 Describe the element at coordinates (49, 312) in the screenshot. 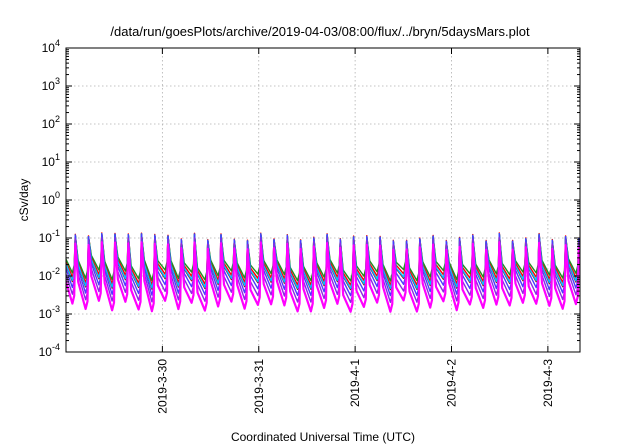

I see `y-tick-label: 10⁻³` at that location.